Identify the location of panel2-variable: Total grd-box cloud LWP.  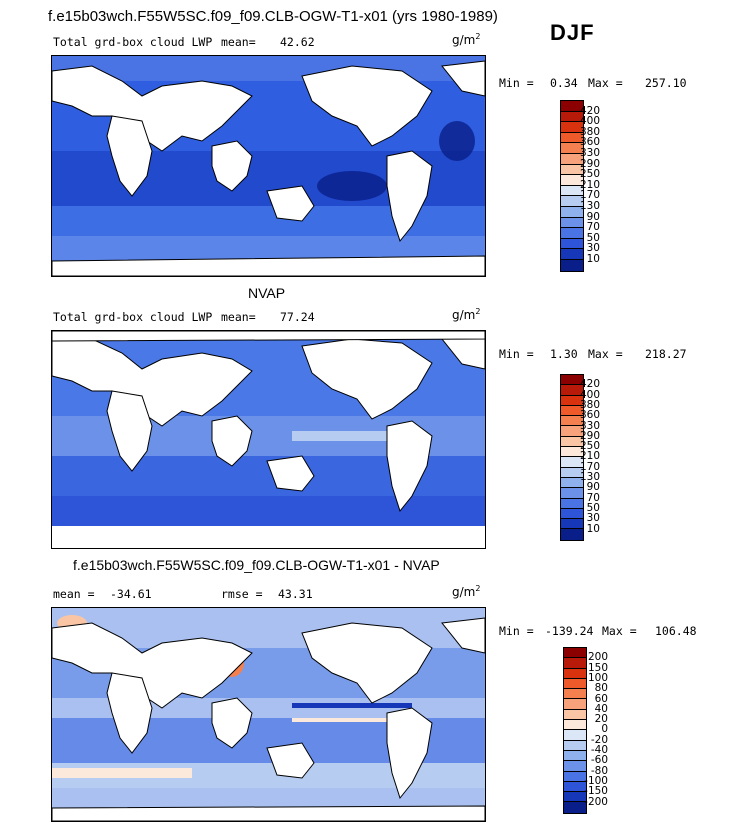
(133, 317).